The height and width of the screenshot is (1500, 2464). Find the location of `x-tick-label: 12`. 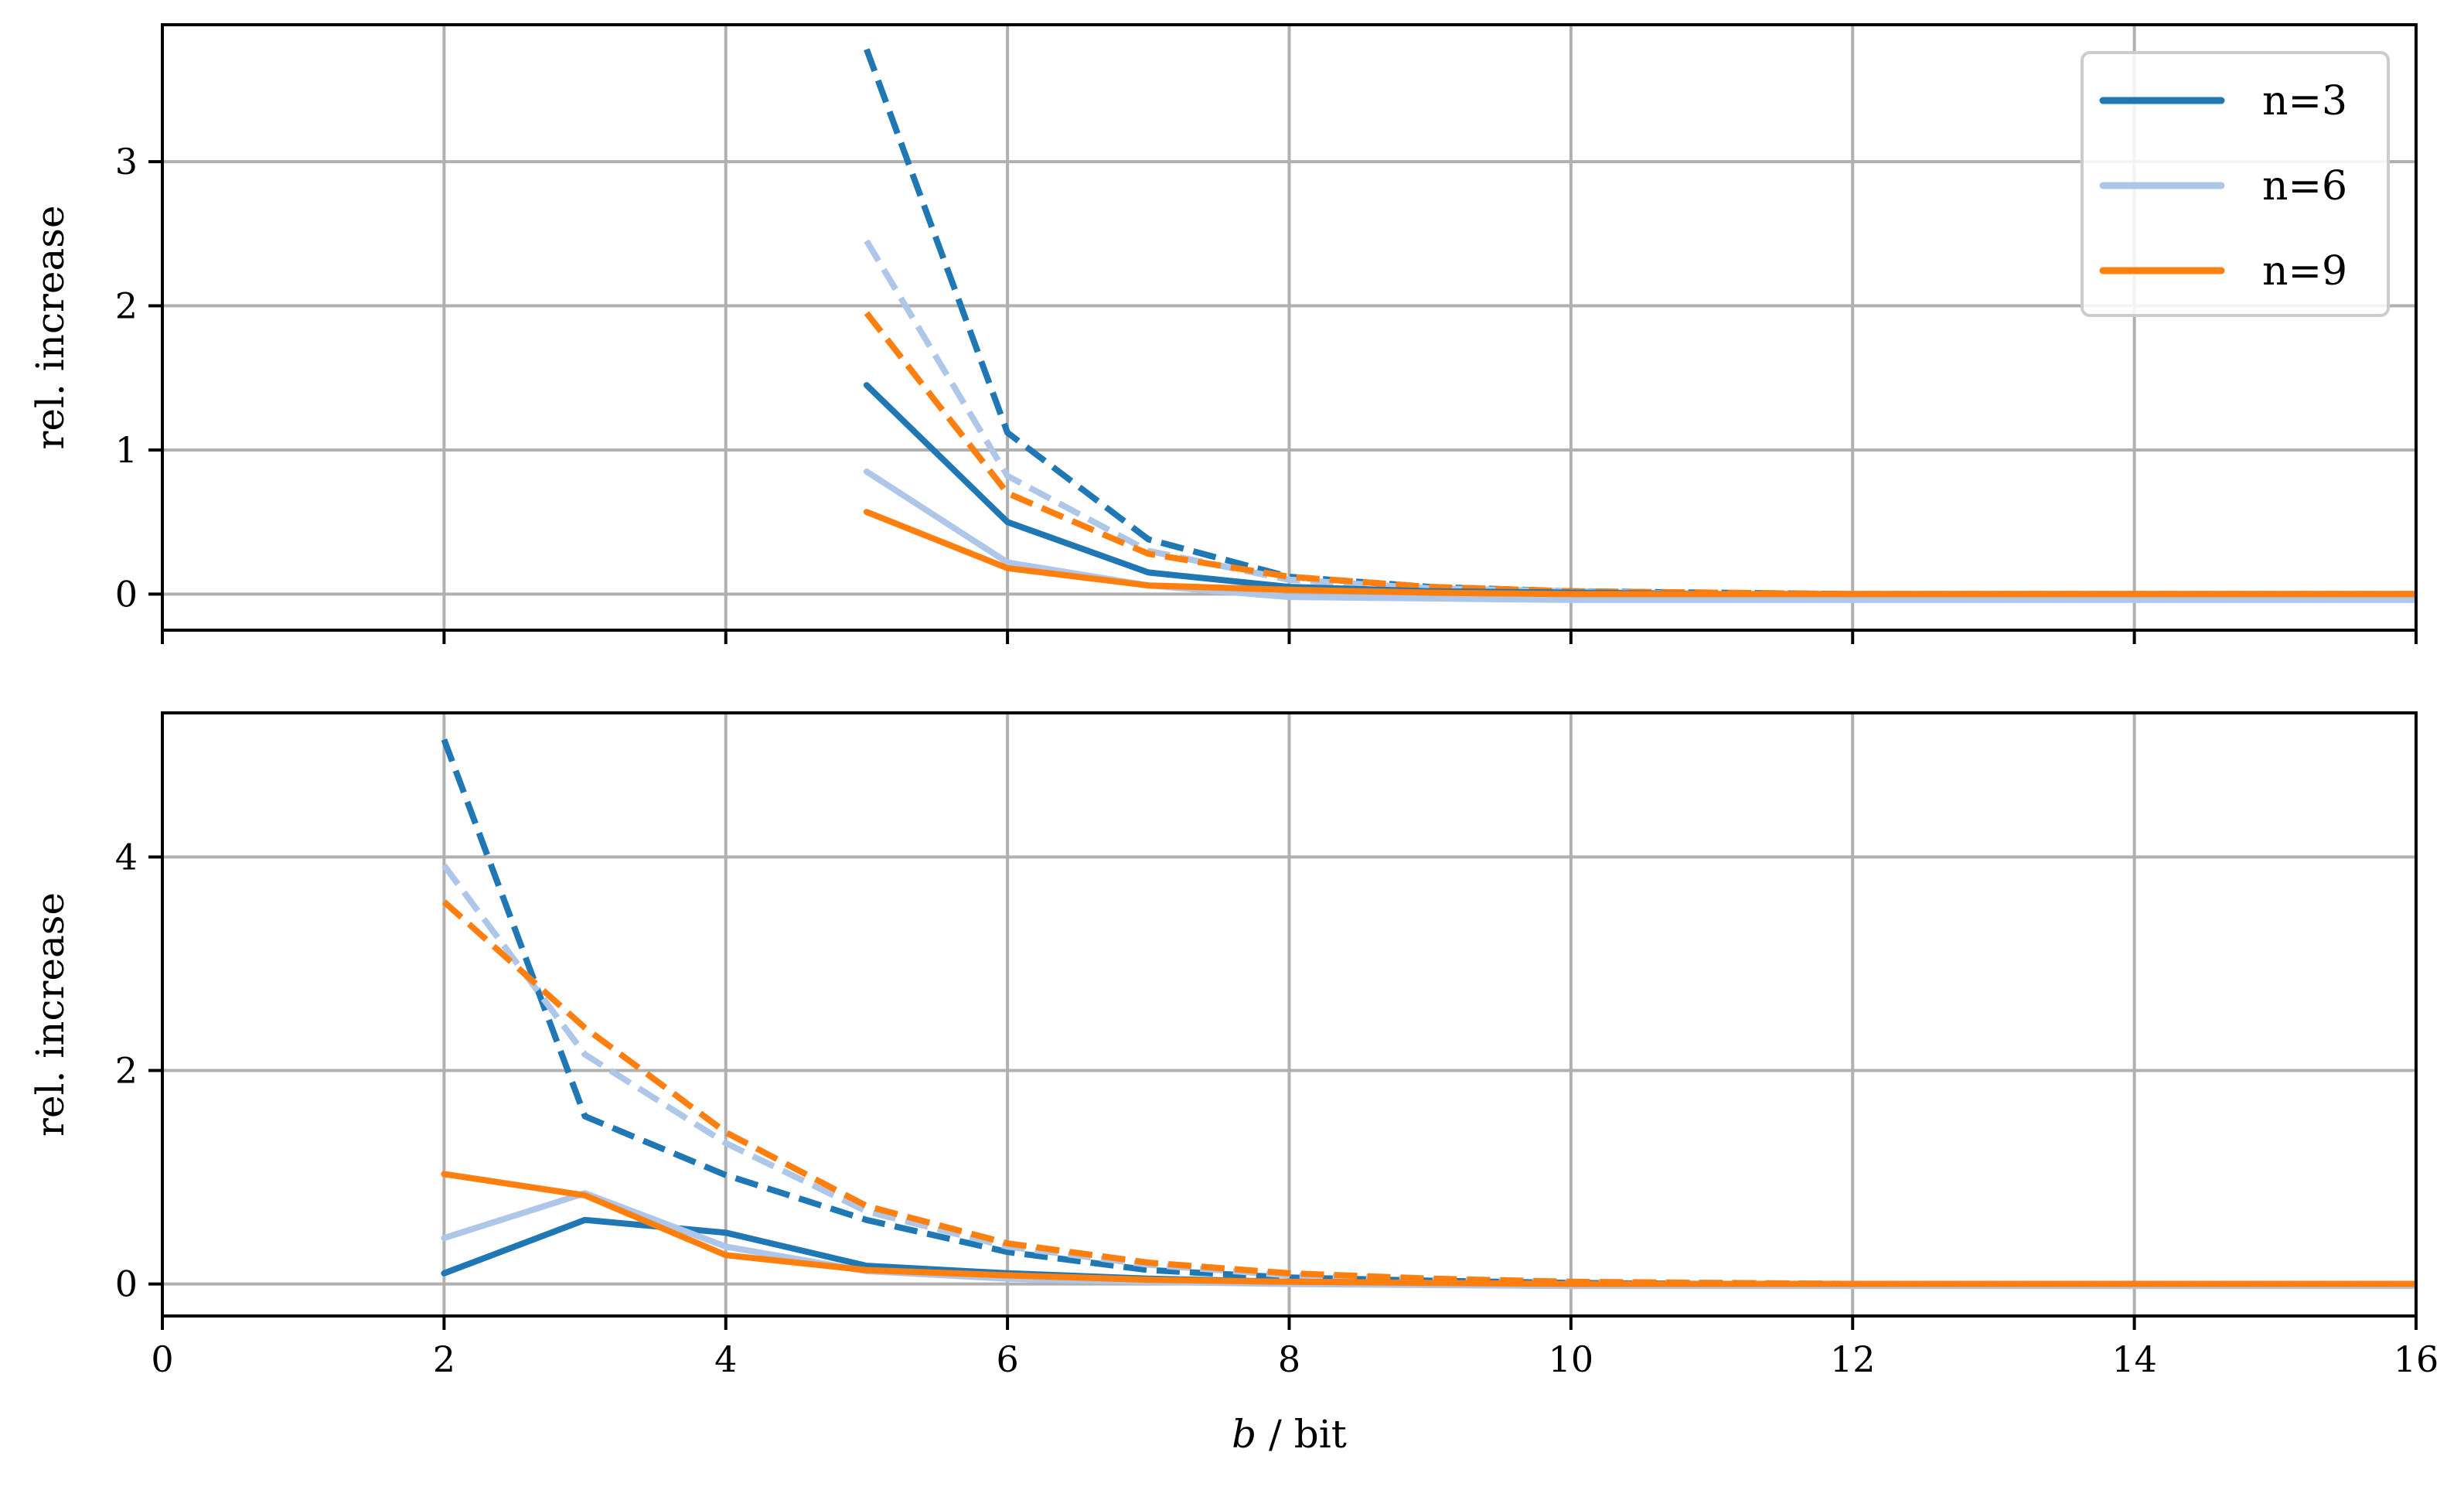

x-tick-label: 12 is located at coordinates (1853, 1359).